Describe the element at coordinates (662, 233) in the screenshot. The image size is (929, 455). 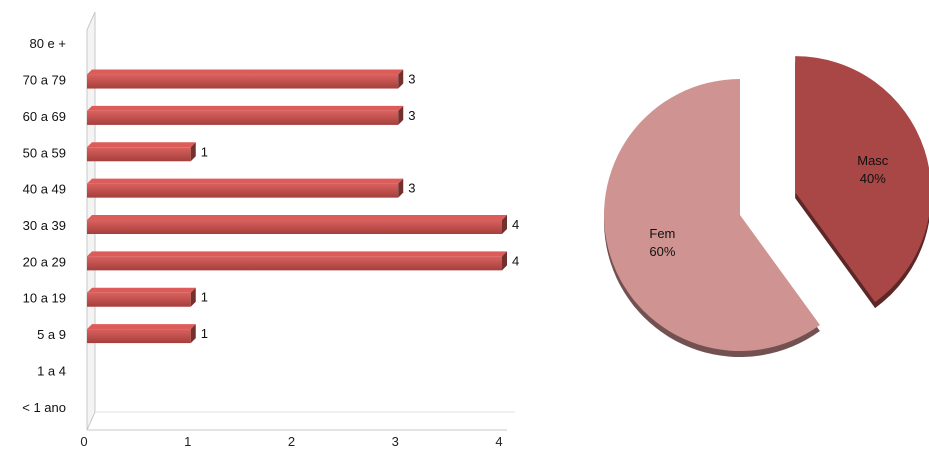
I see `pie-slice-label: Fem` at that location.